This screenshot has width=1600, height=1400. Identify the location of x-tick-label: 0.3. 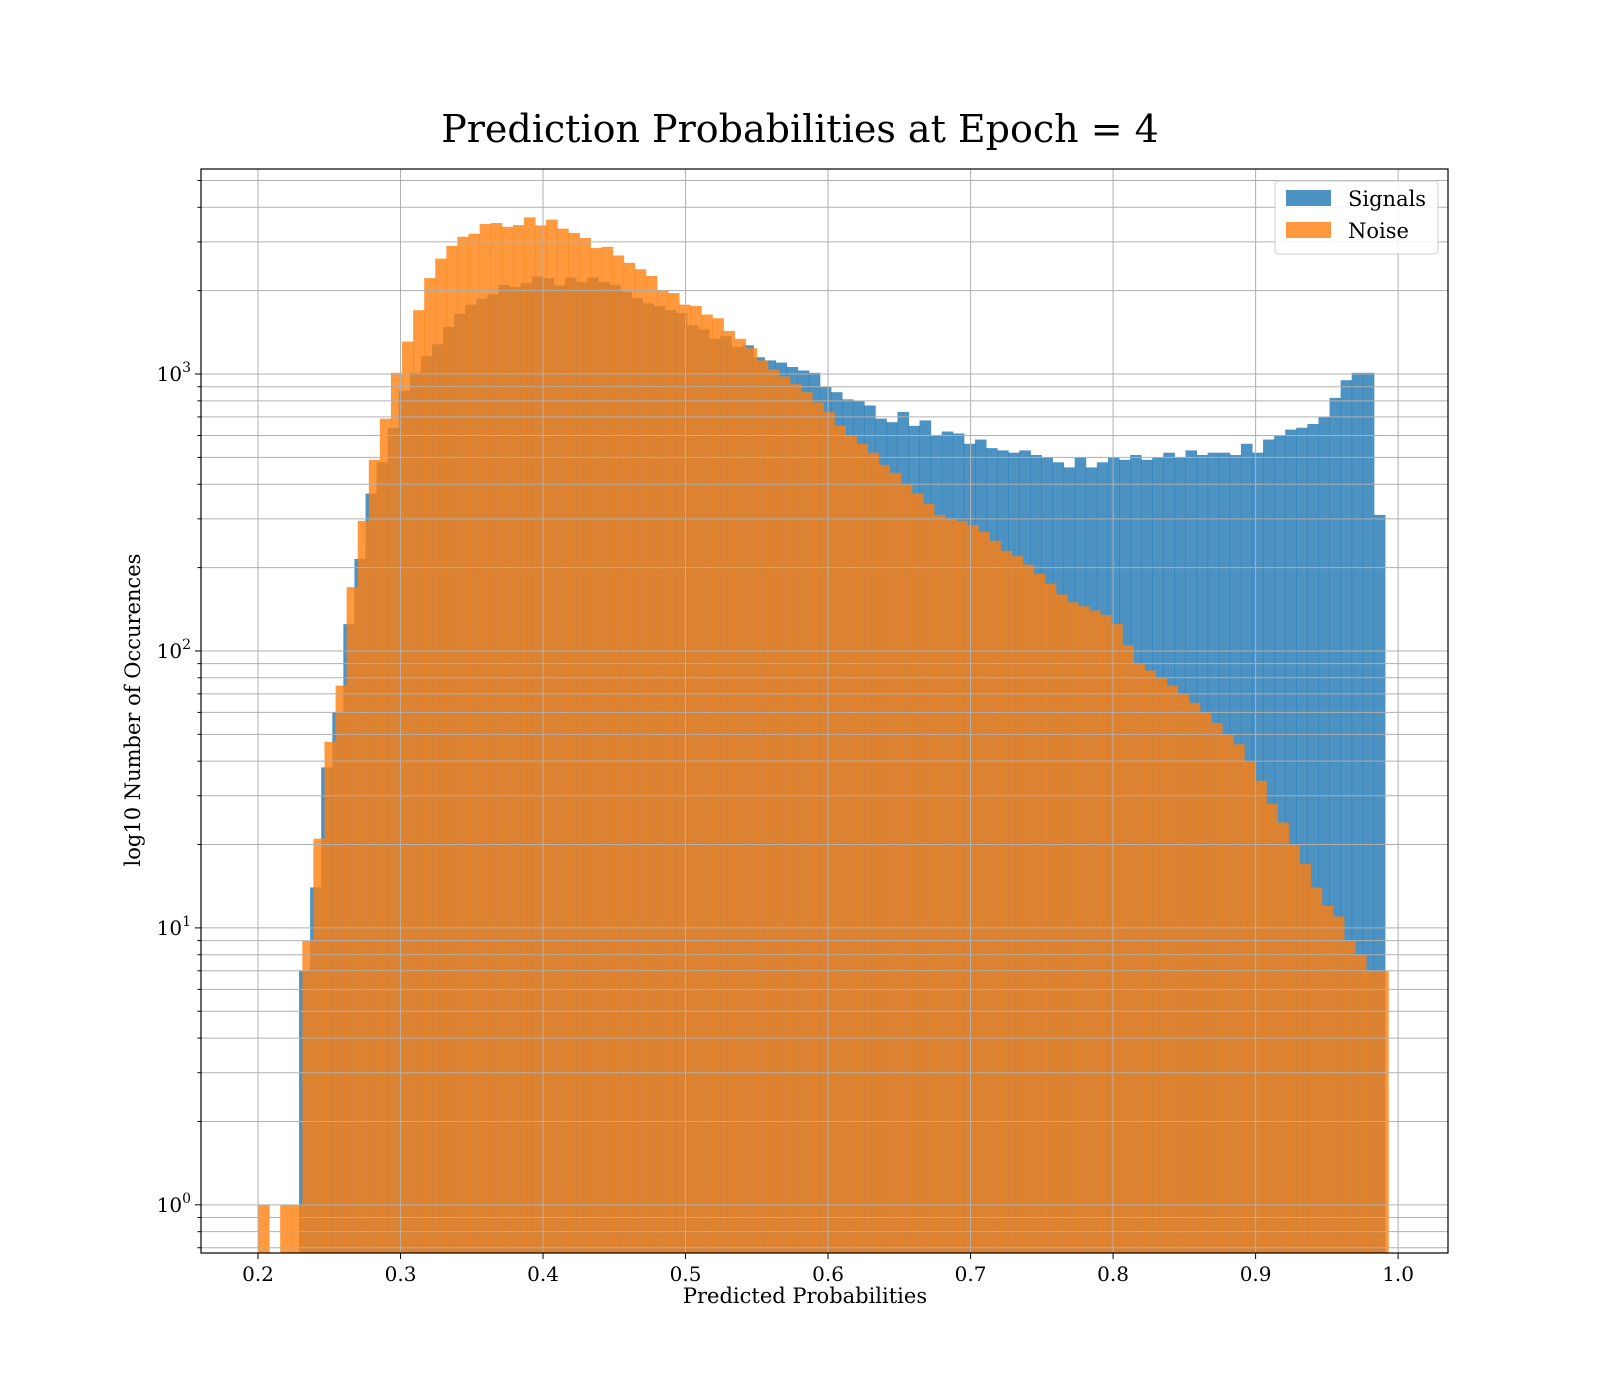
(401, 1274).